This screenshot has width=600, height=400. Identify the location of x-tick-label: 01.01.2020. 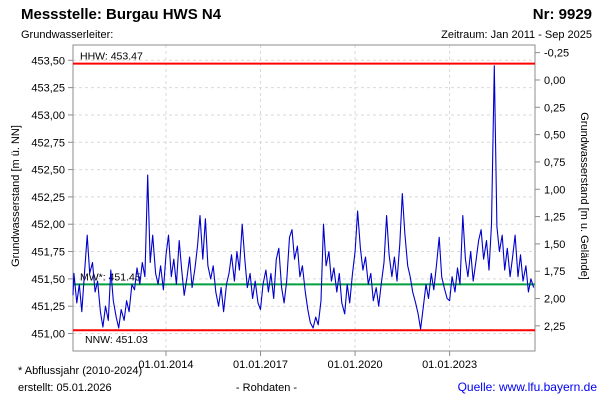
(355, 365).